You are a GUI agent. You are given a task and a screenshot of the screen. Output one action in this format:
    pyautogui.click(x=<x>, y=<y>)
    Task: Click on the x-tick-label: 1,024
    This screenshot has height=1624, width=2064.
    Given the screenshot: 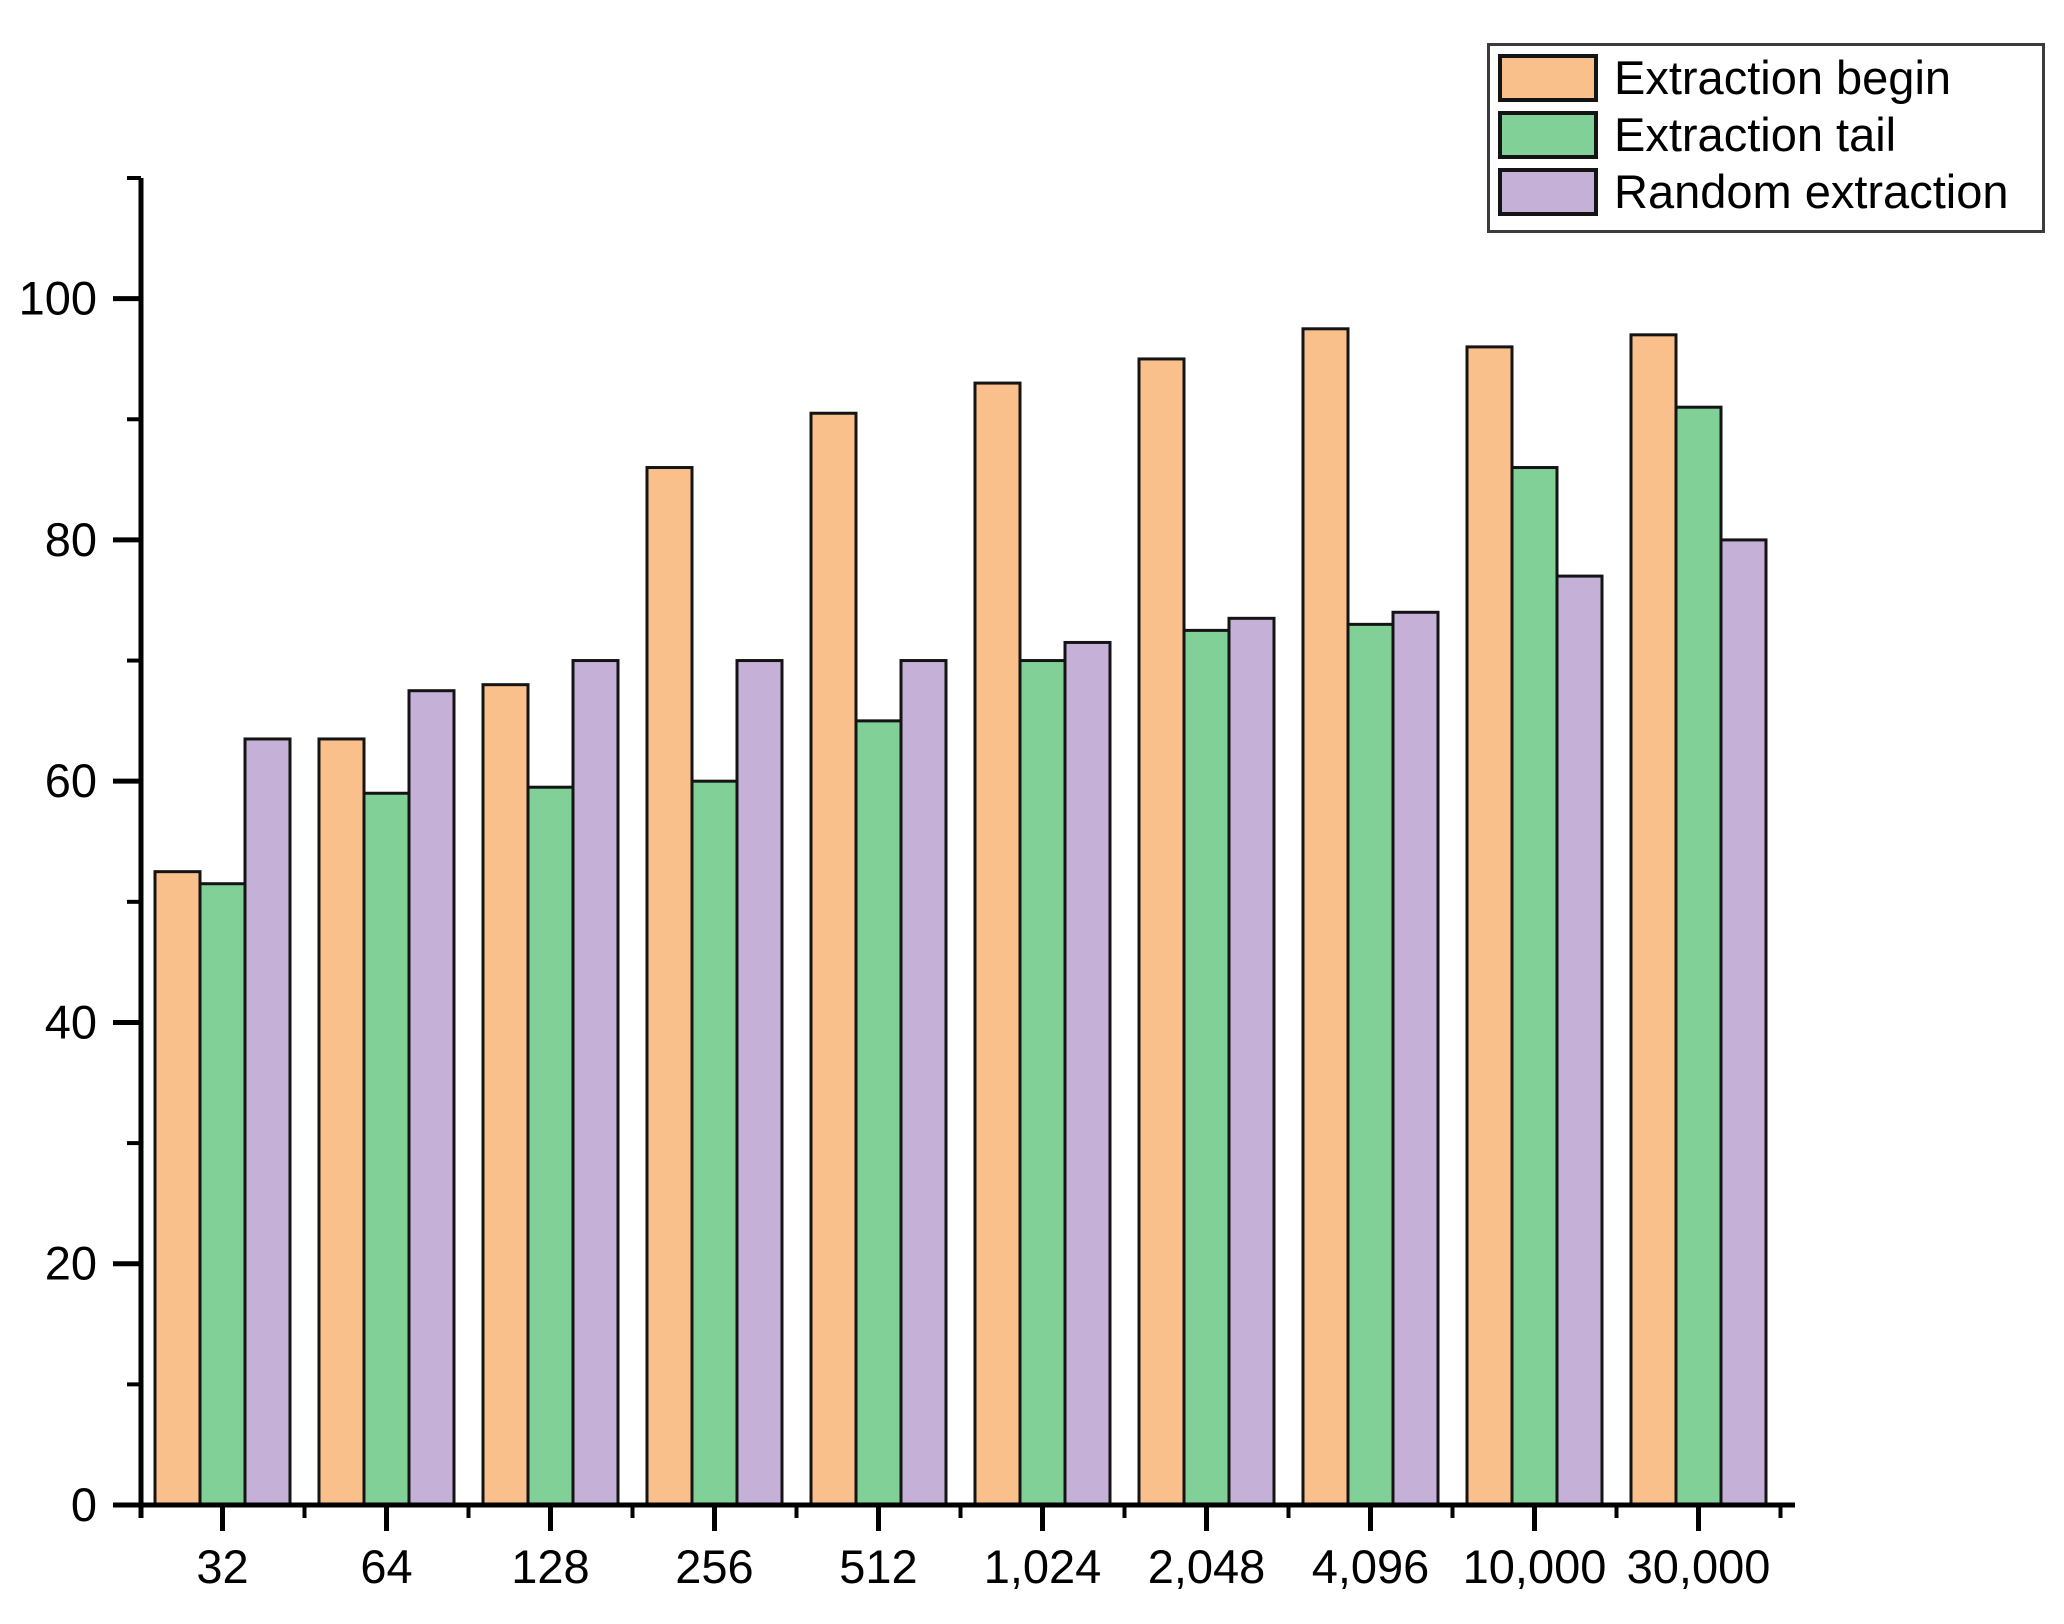 What is the action you would take?
    pyautogui.click(x=1043, y=1566)
    